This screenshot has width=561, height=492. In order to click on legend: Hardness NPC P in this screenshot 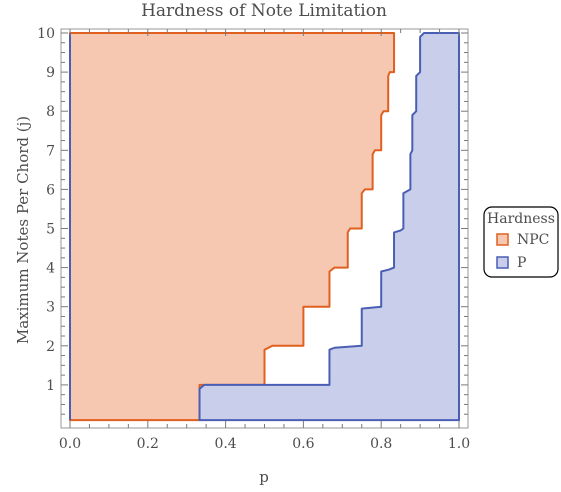, I will do `click(521, 242)`.